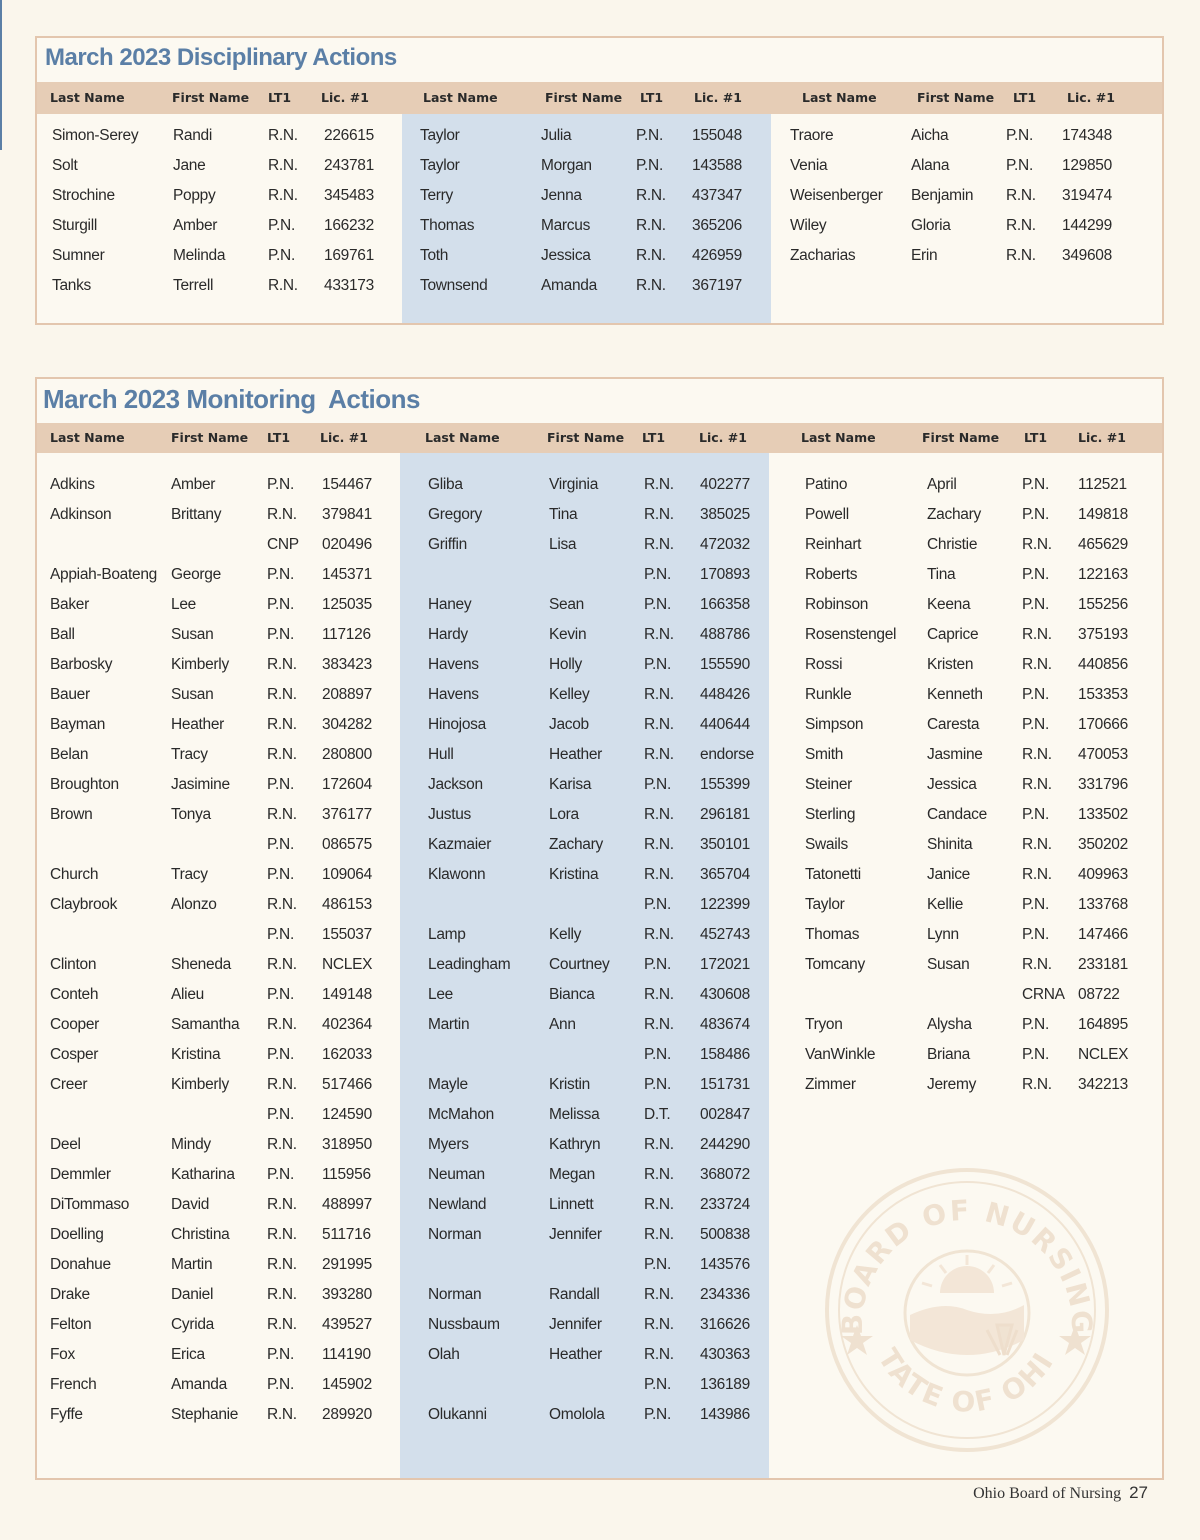 This screenshot has height=1540, width=1200. Describe the element at coordinates (231, 399) in the screenshot. I see `monitoring-actions-title: March 2023 Monitoring Actions` at that location.